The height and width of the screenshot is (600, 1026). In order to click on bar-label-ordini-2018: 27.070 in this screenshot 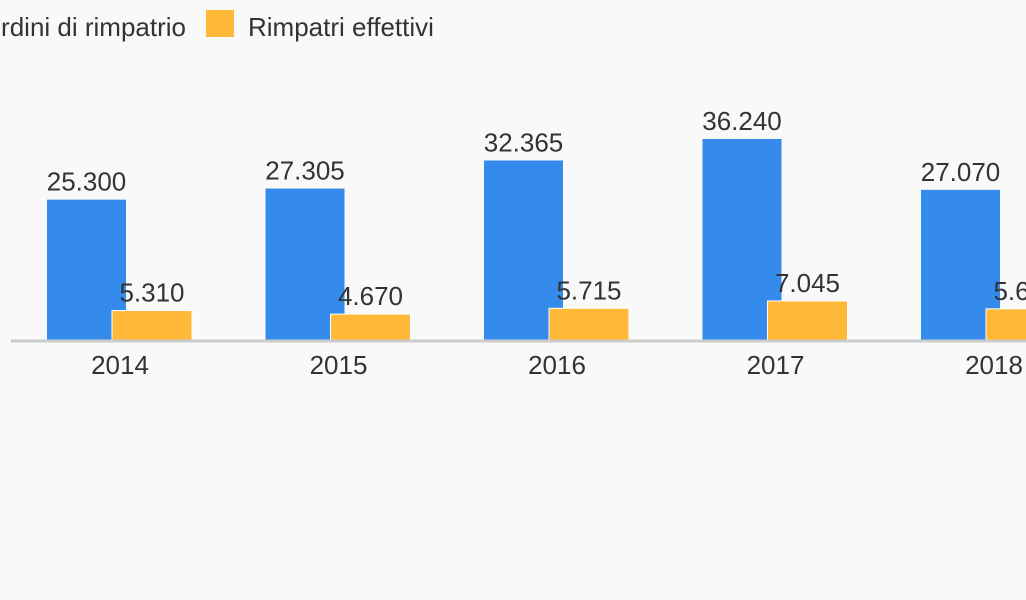, I will do `click(961, 172)`.